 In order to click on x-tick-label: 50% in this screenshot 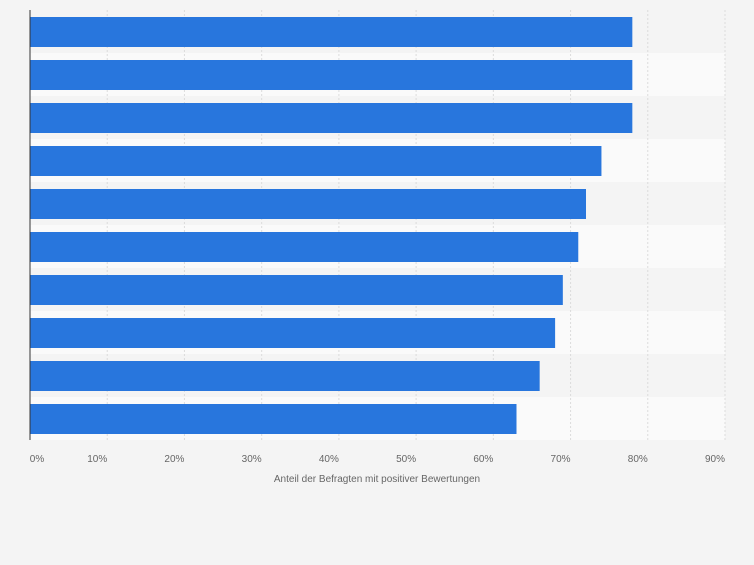, I will do `click(406, 459)`.